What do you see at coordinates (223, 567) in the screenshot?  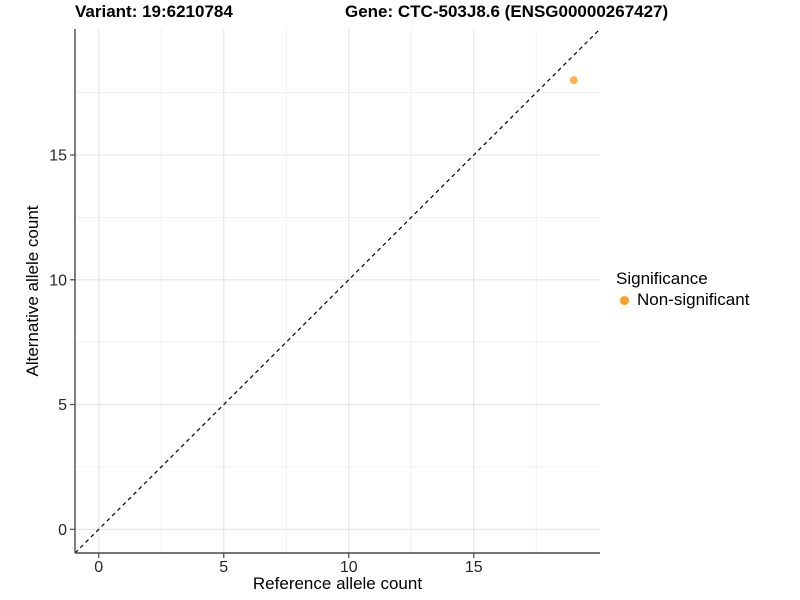 I see `x-tick-label: 5` at bounding box center [223, 567].